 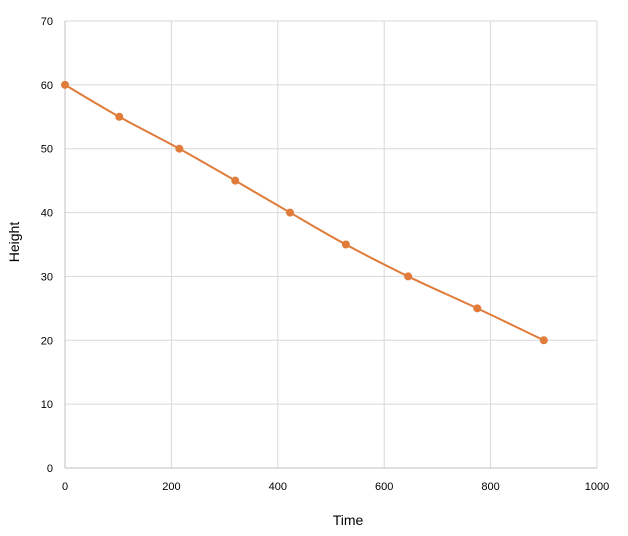 I want to click on x-tick-label: 200, so click(x=171, y=487).